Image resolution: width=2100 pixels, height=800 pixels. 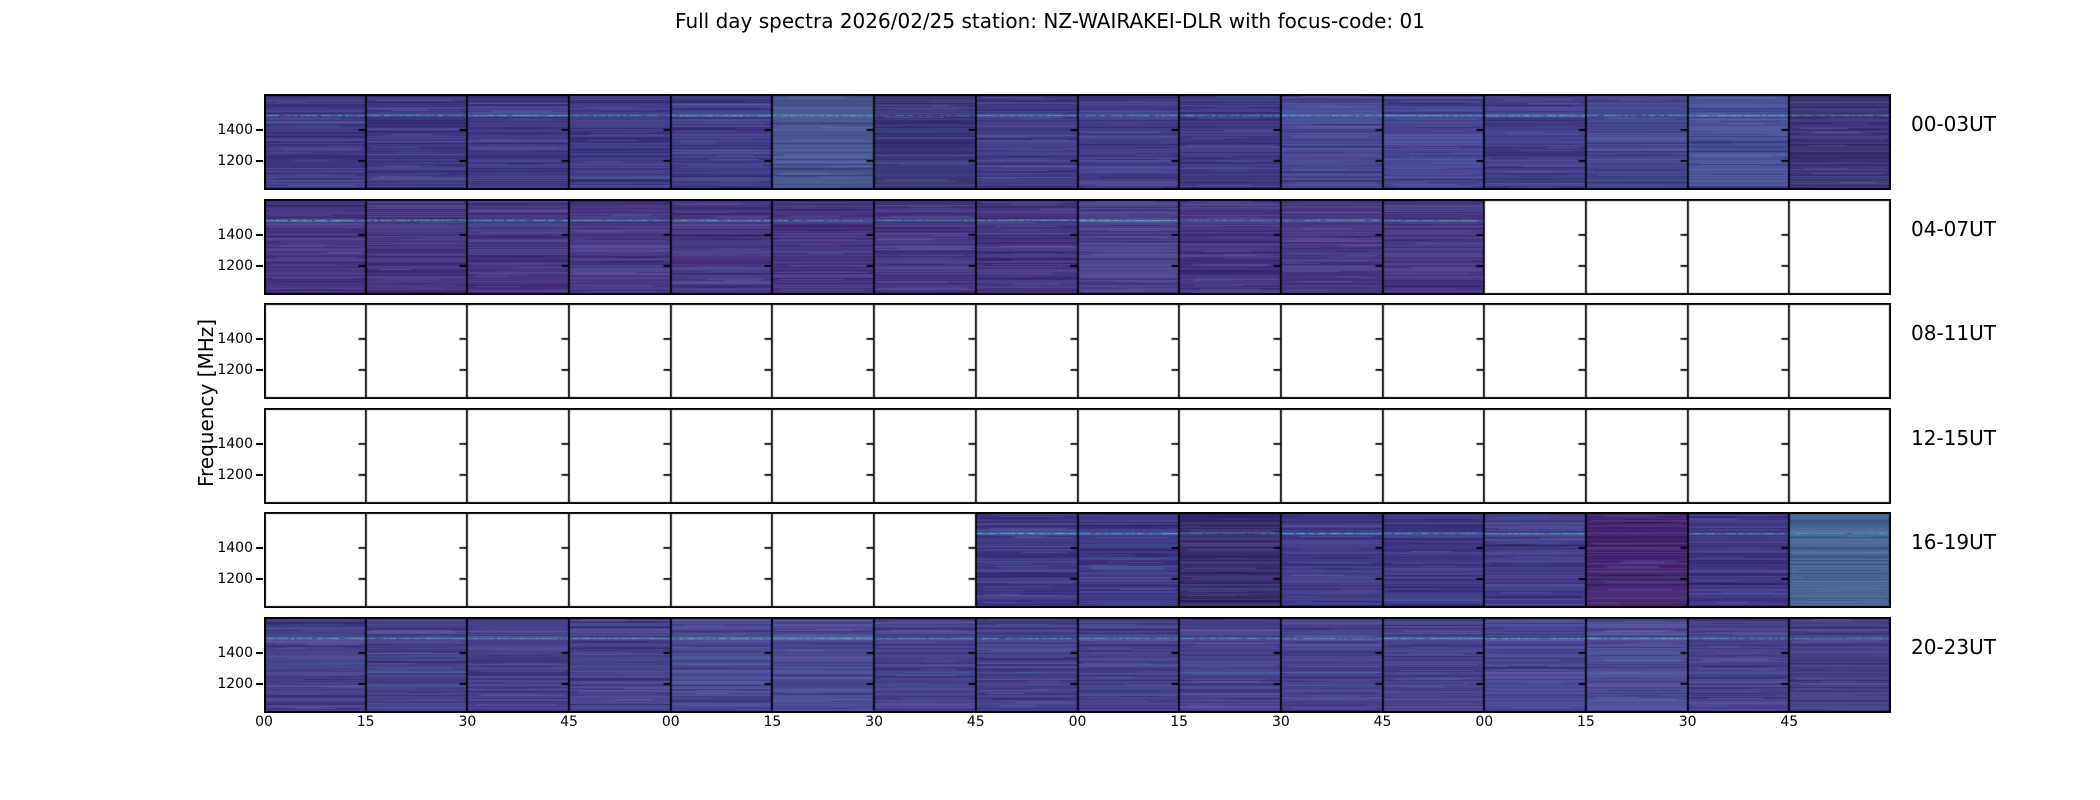 I want to click on row-label-00-03UT: 00-03UT, so click(x=1953, y=124).